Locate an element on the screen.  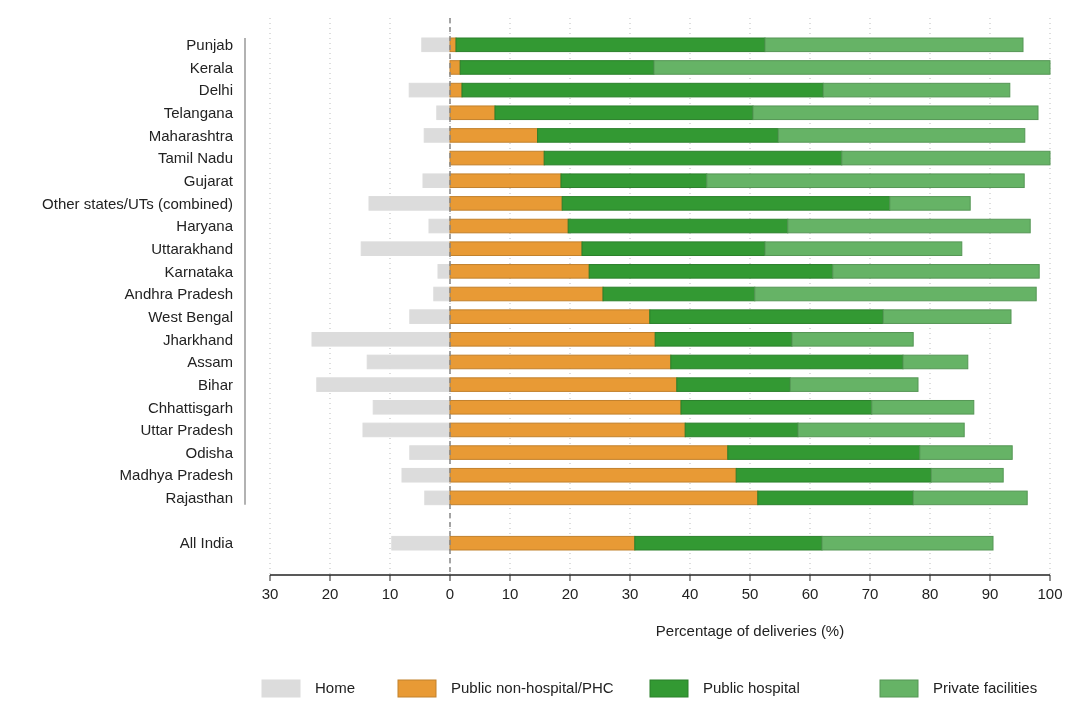
x-tick-label: 100 is located at coordinates (1050, 593).